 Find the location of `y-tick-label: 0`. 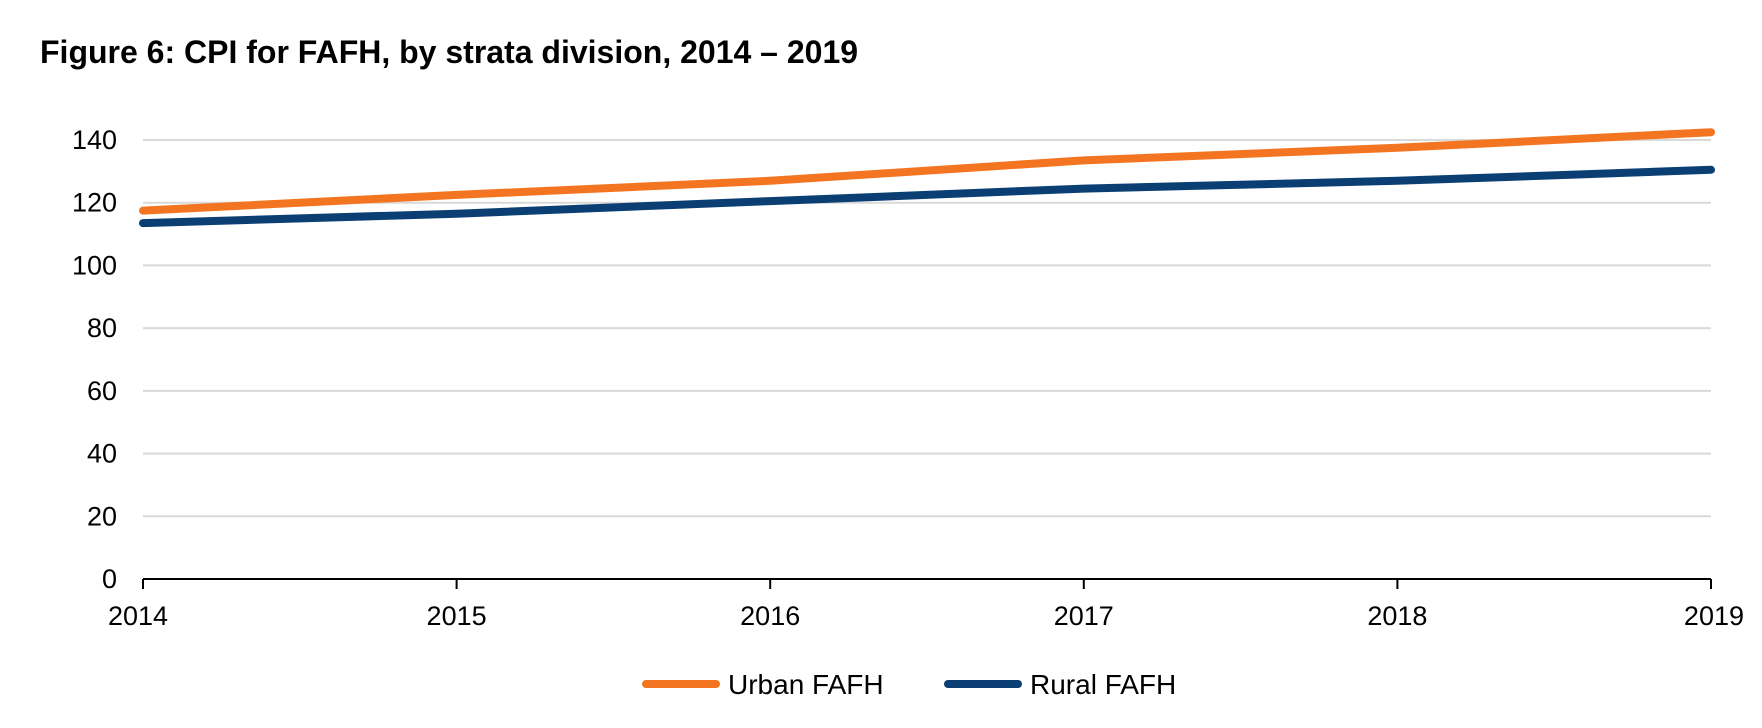

y-tick-label: 0 is located at coordinates (109, 579).